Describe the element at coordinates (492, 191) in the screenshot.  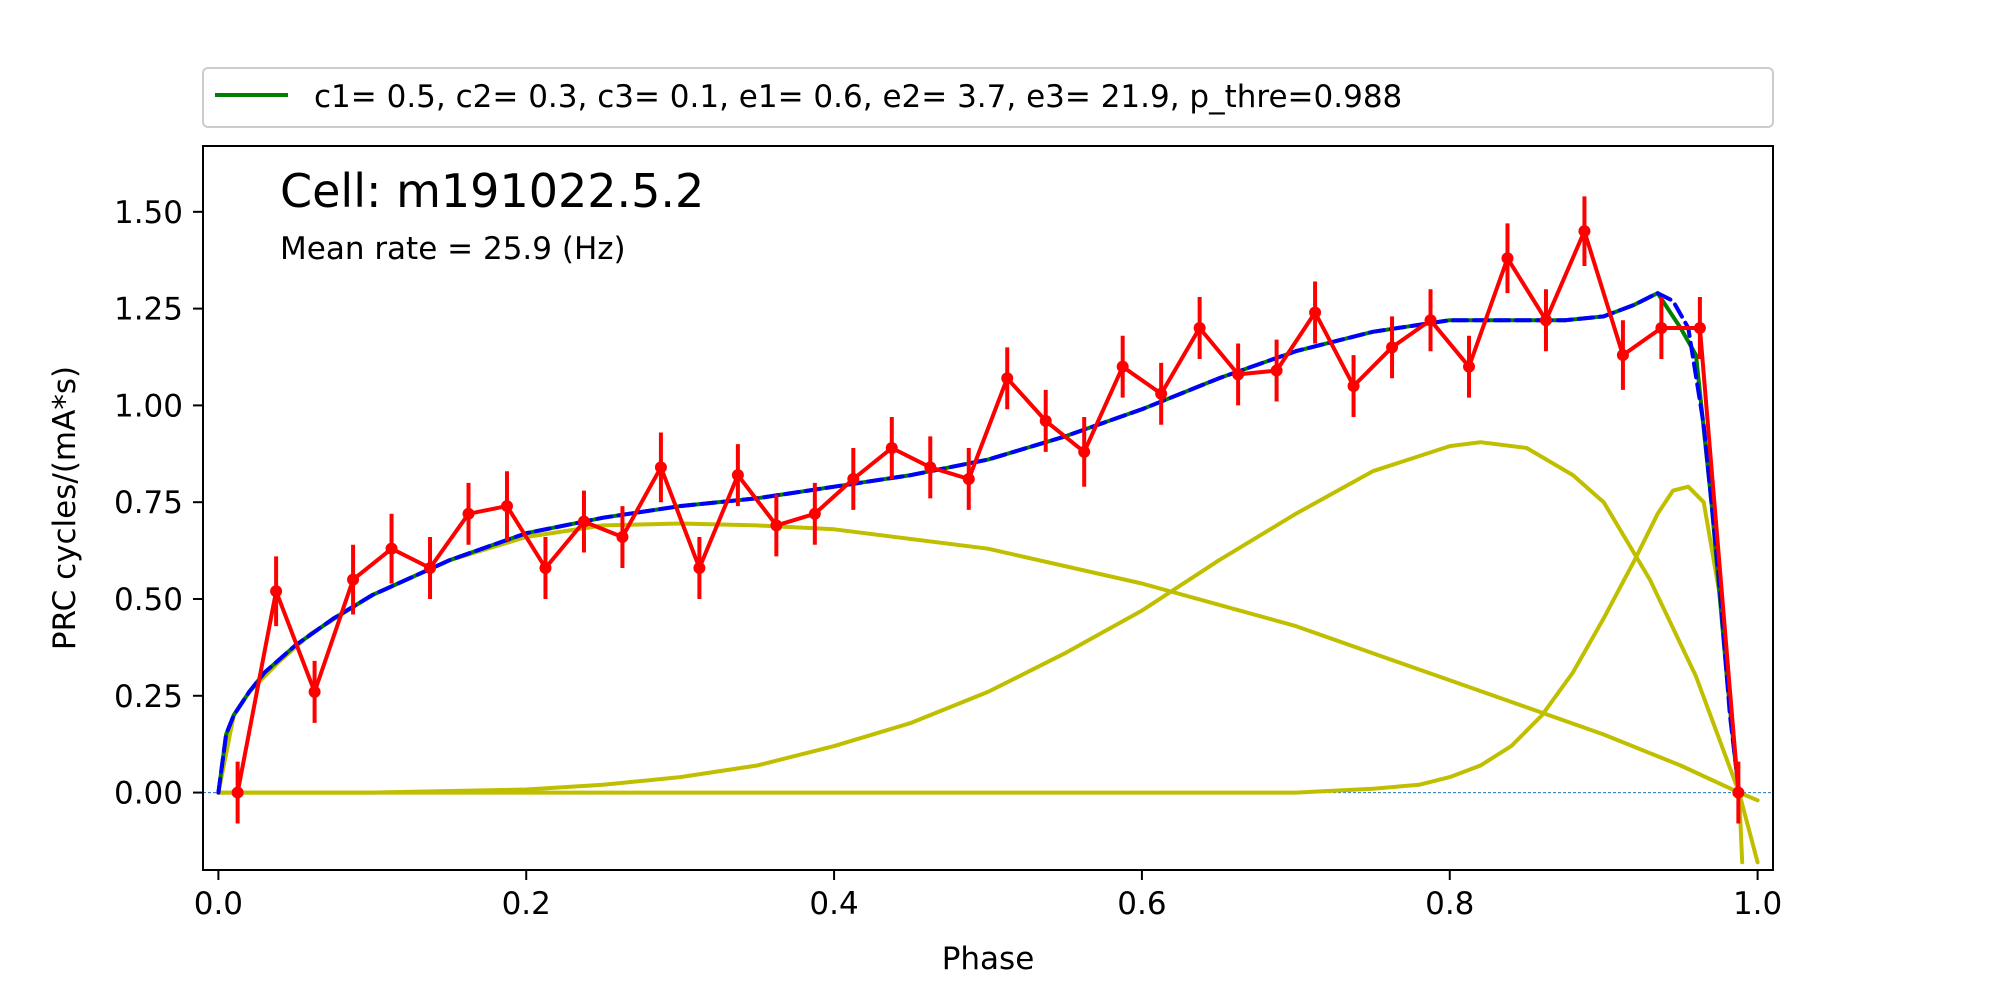
I see `cell-annotation: Cell: m191022.5.2` at that location.